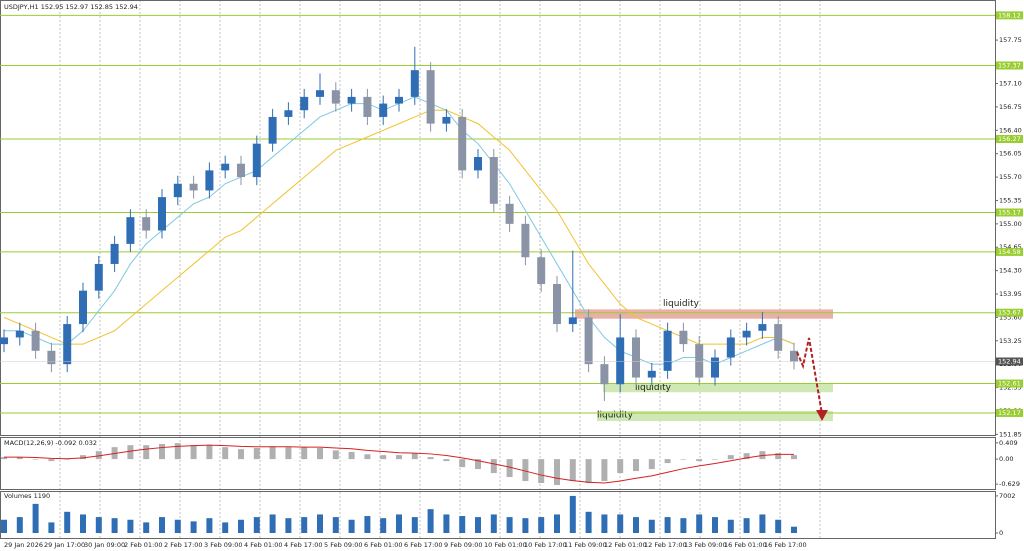 This screenshot has height=551, width=1024. Describe the element at coordinates (665, 545) in the screenshot. I see `x-tick-label: 12 Feb 17:00` at that location.